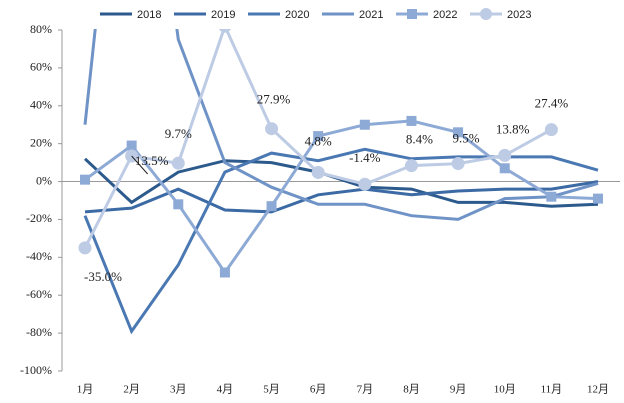 The height and width of the screenshot is (403, 624). What do you see at coordinates (318, 390) in the screenshot?
I see `x-tick-label: 6月` at bounding box center [318, 390].